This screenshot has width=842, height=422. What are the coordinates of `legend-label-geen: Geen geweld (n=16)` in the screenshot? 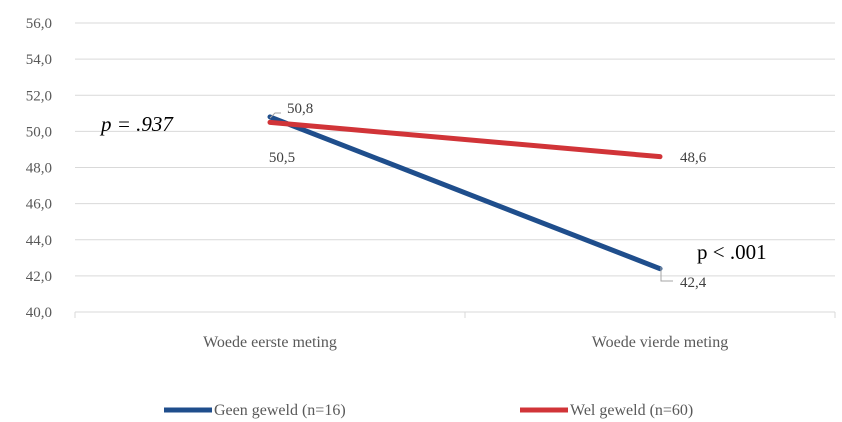 It's located at (280, 410).